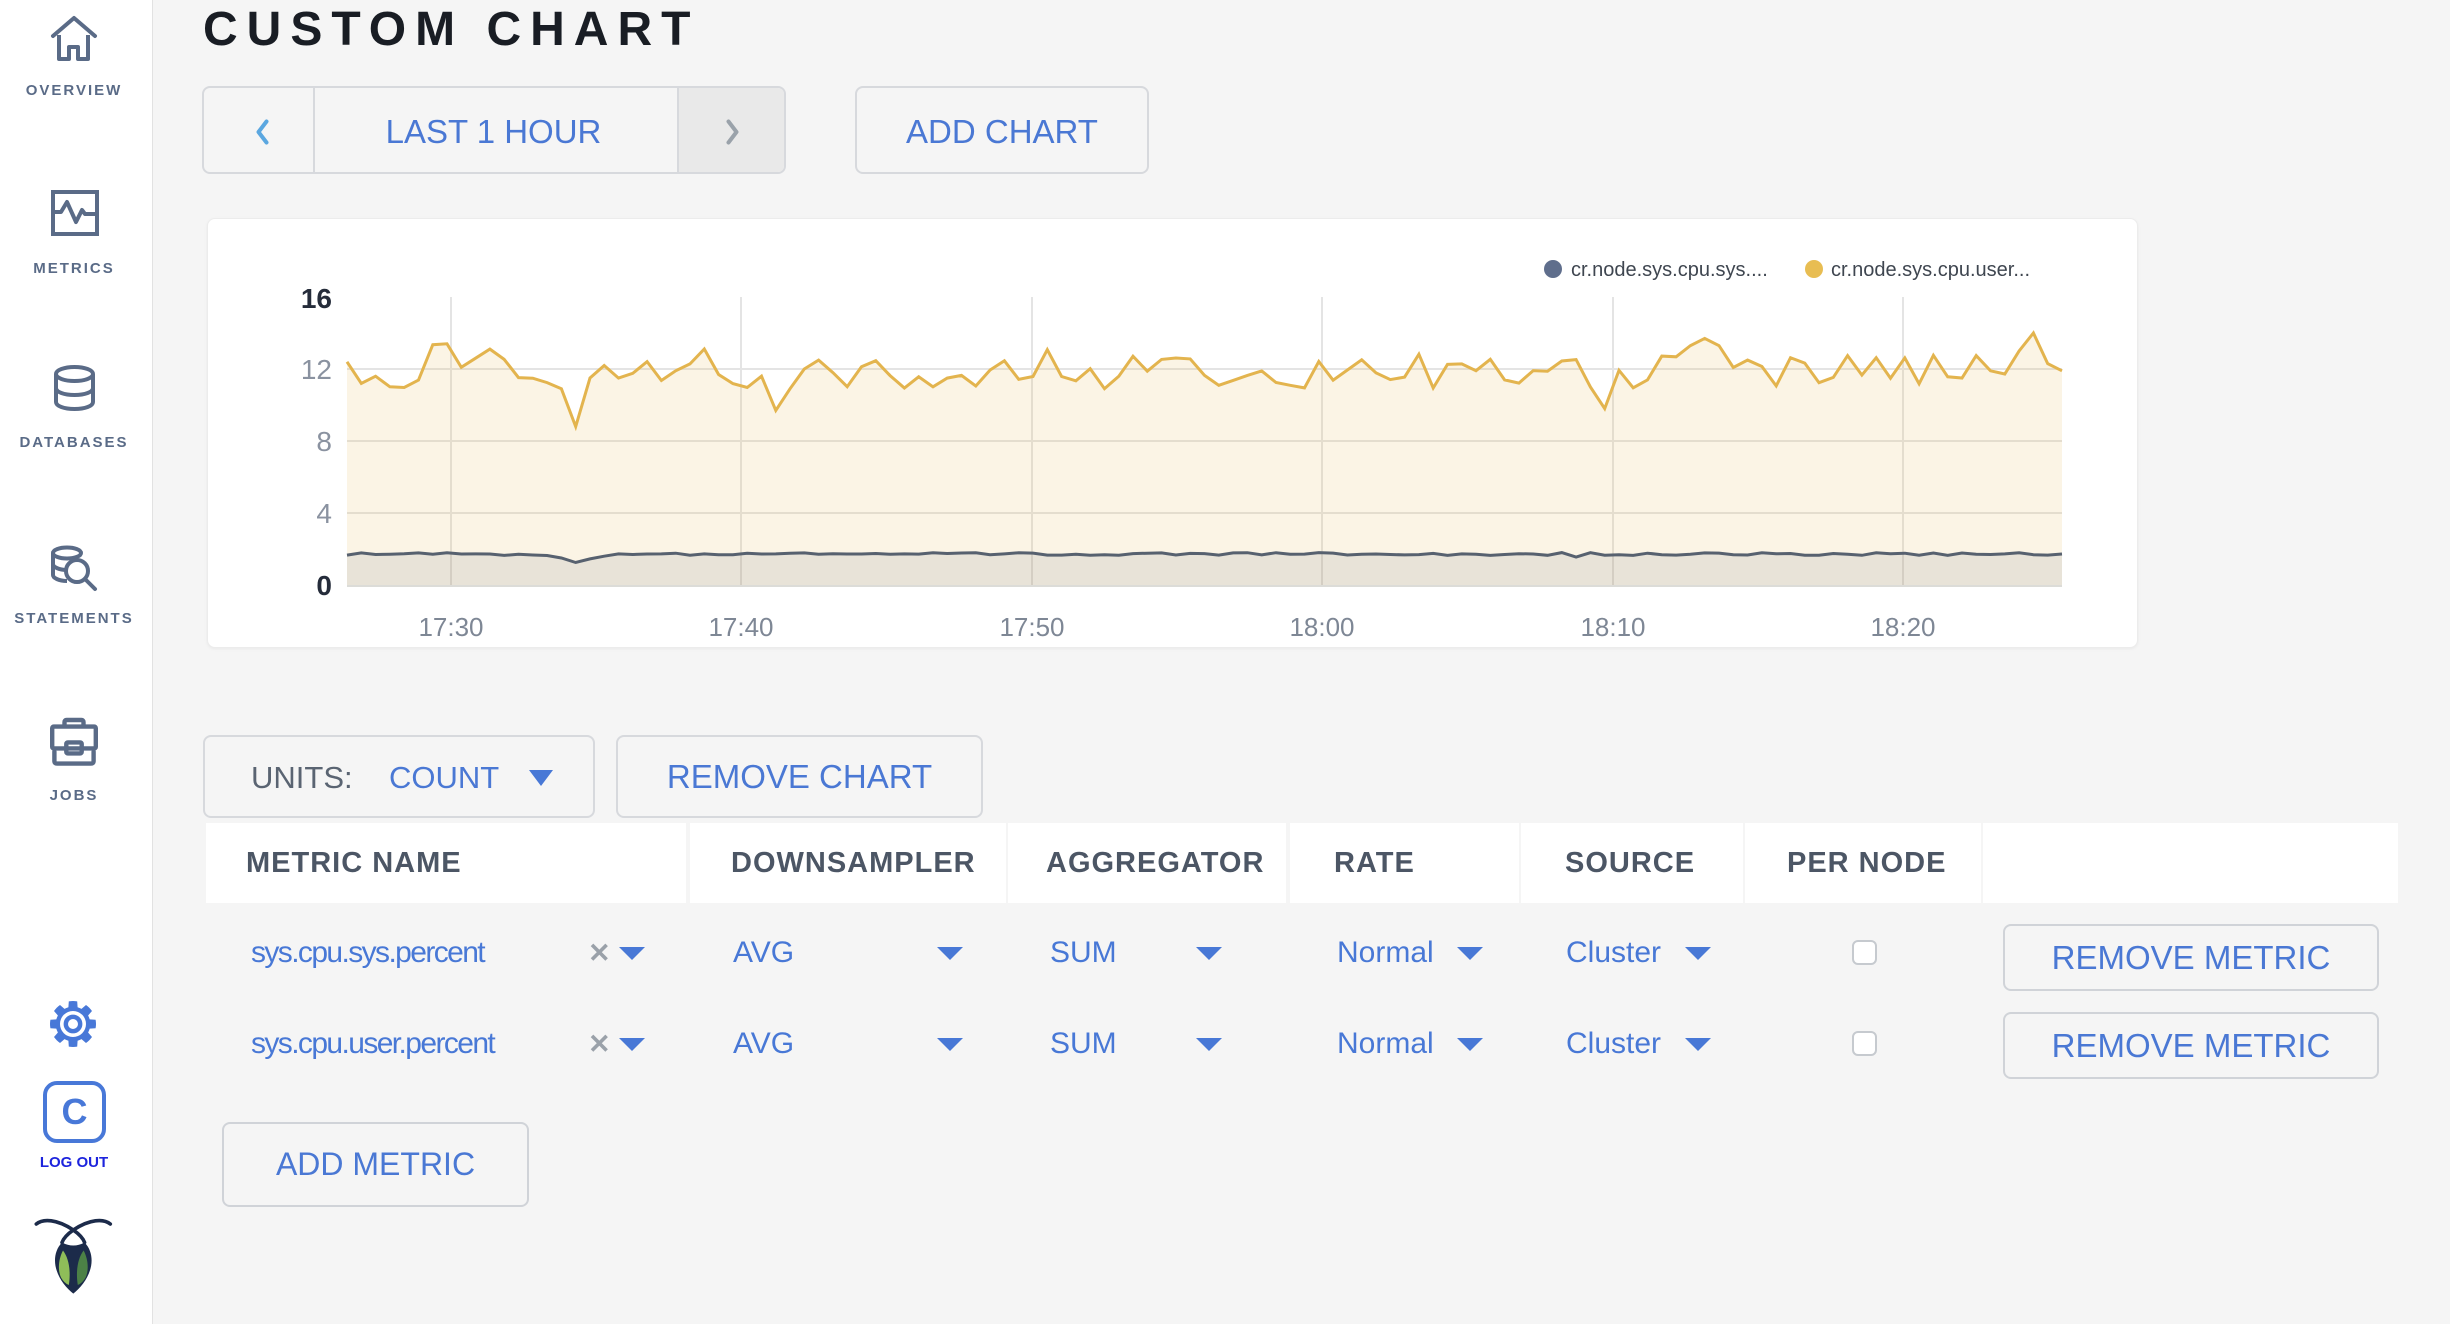  I want to click on svg-text: 12, so click(316, 369).